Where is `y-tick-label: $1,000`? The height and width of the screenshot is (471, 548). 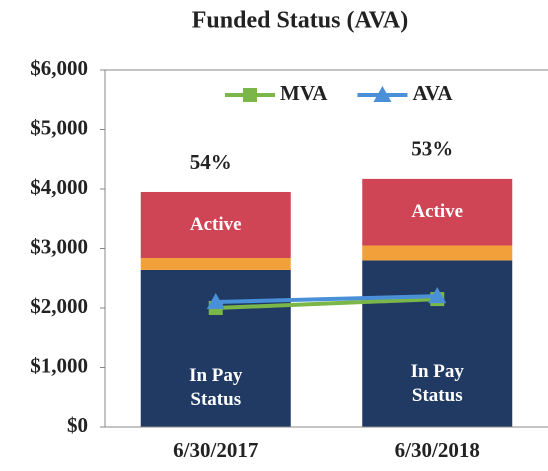 y-tick-label: $1,000 is located at coordinates (59, 365).